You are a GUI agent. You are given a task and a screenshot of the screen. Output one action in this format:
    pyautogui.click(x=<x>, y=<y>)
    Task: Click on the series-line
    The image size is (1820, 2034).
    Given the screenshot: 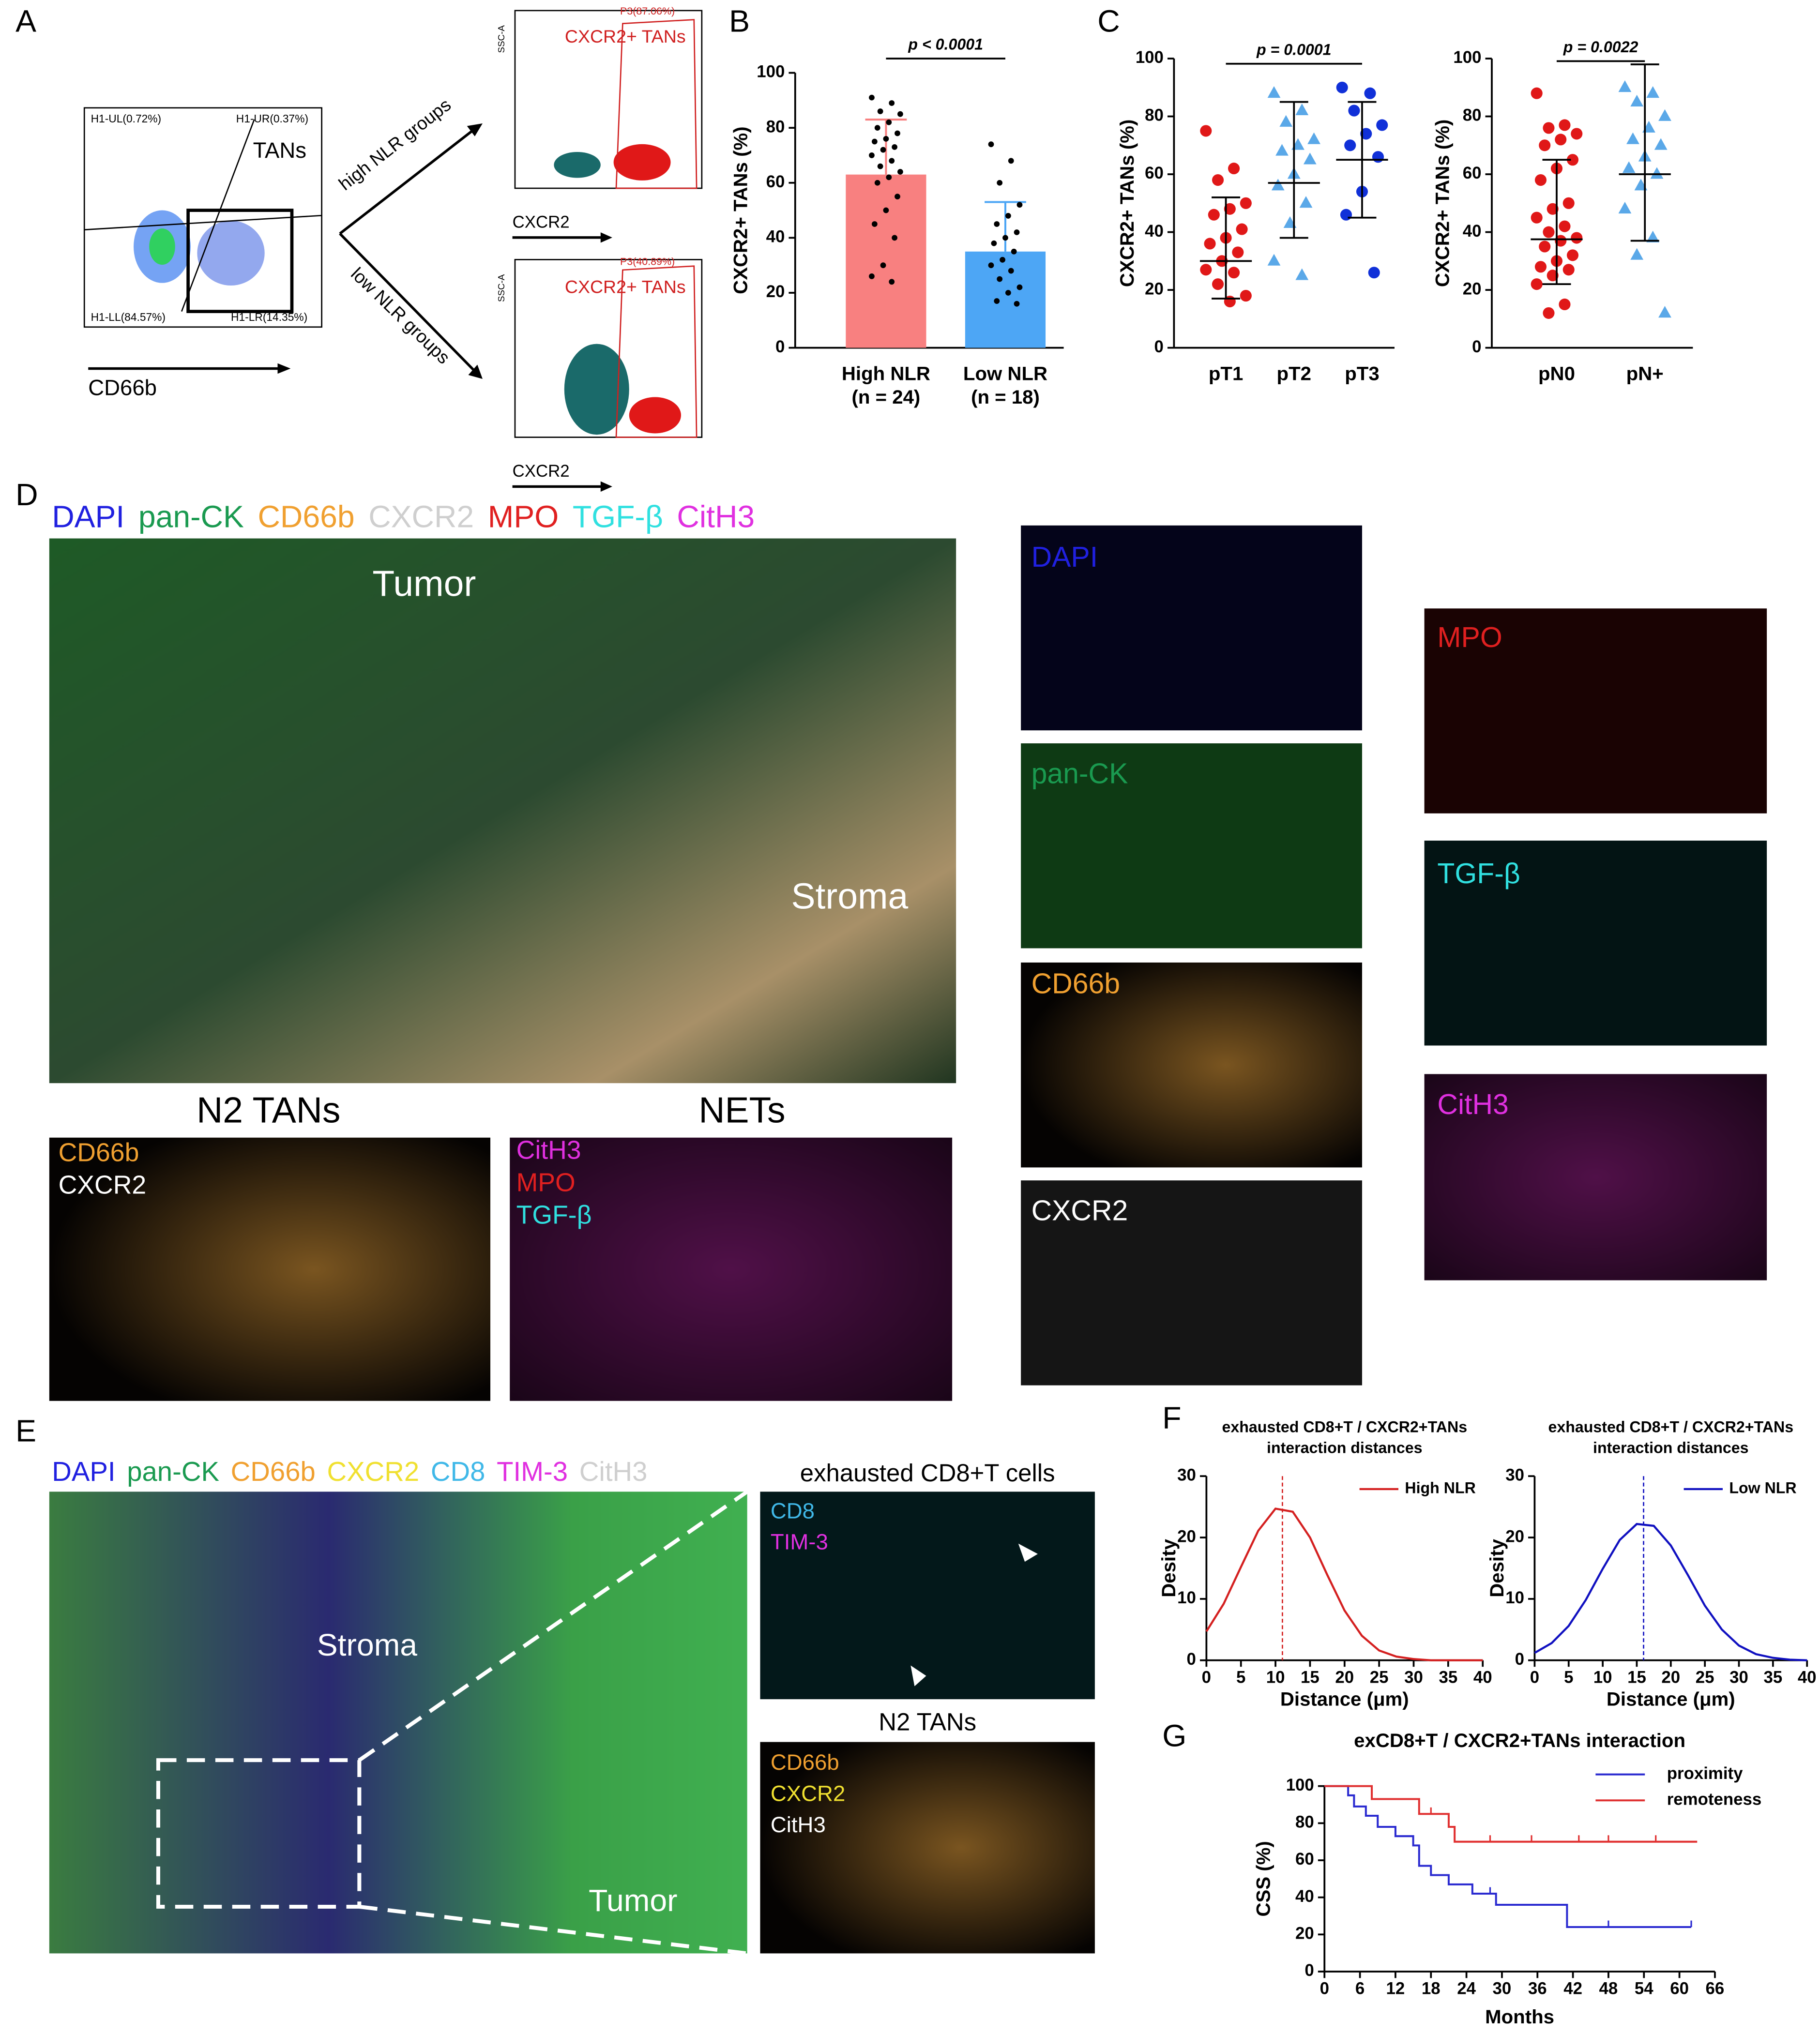 What is the action you would take?
    pyautogui.click(x=1670, y=1591)
    